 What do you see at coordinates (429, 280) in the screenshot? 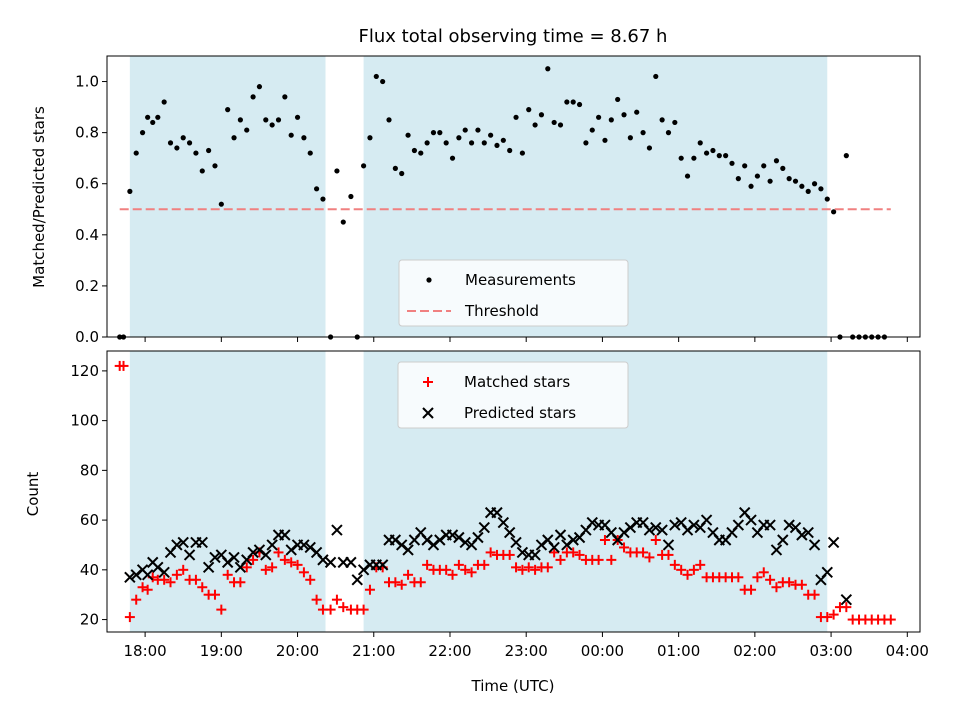
I see `legend-measurement-marker` at bounding box center [429, 280].